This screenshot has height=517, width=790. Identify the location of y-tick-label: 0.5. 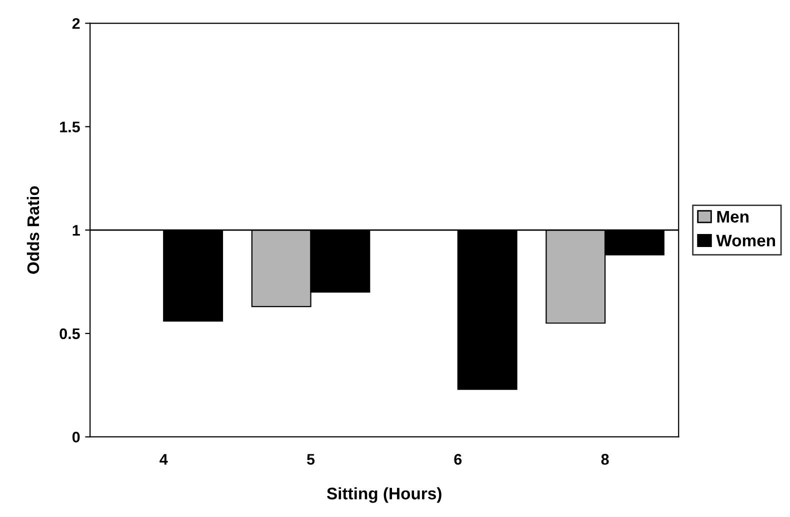
(70, 334).